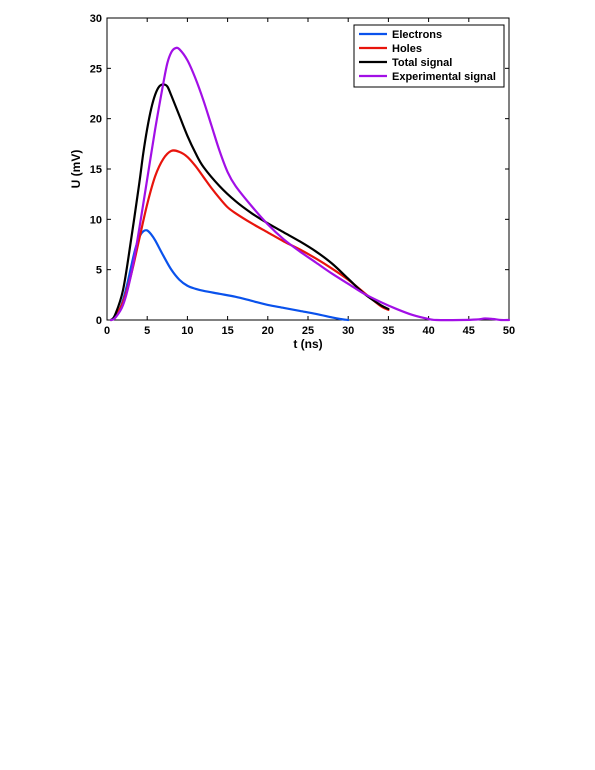 Image resolution: width=595 pixels, height=770 pixels. I want to click on y-tick-label: 30, so click(96, 19).